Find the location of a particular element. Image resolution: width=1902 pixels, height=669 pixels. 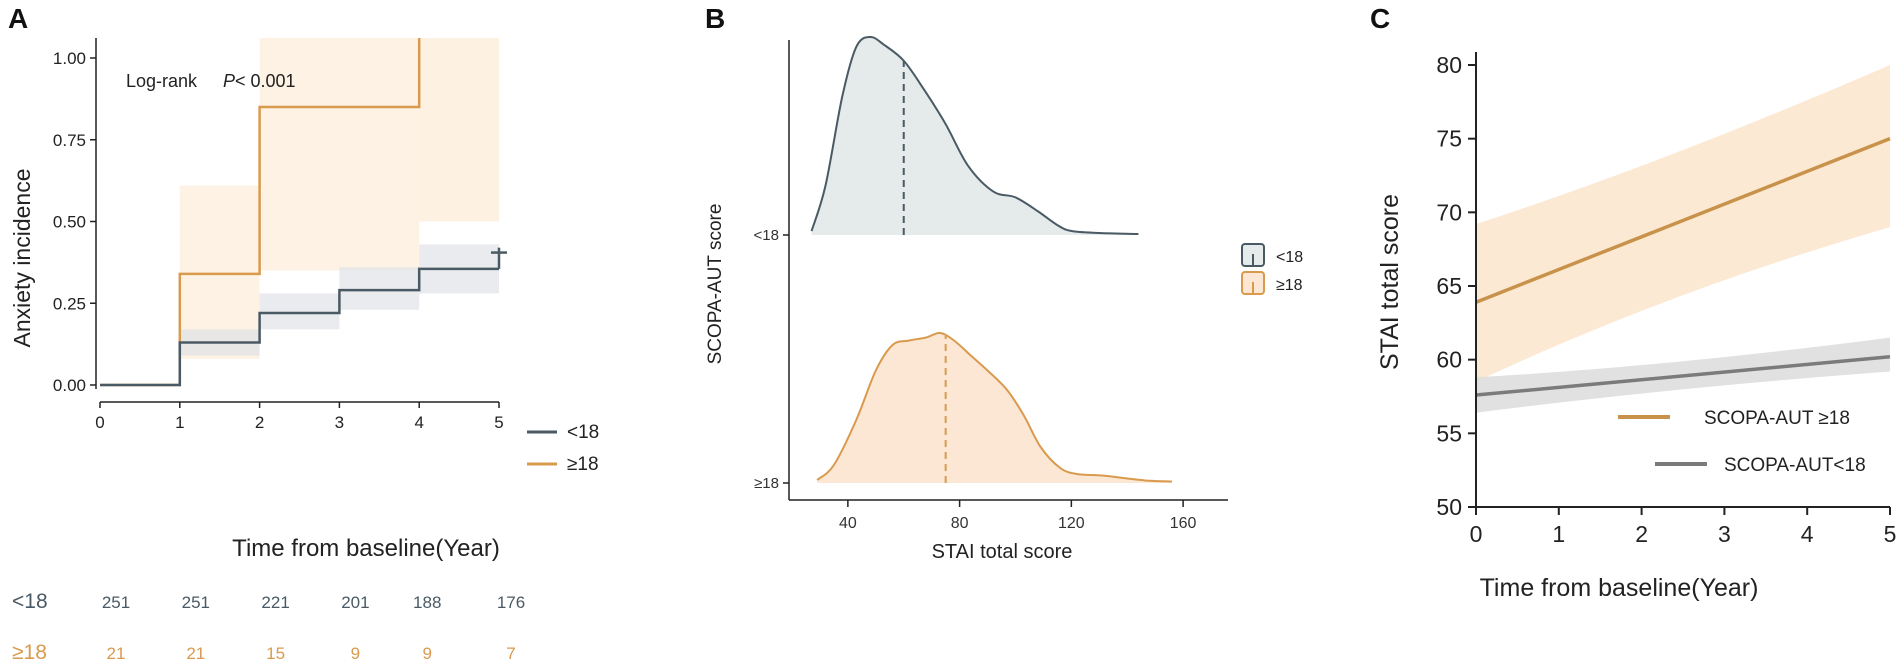

c-y-tick-label: 60 is located at coordinates (1449, 360).